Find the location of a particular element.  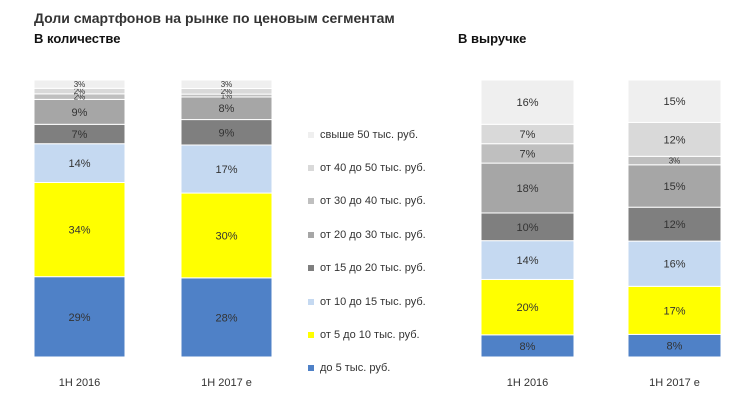

legend-label: до 5 тыс. руб. is located at coordinates (355, 368).